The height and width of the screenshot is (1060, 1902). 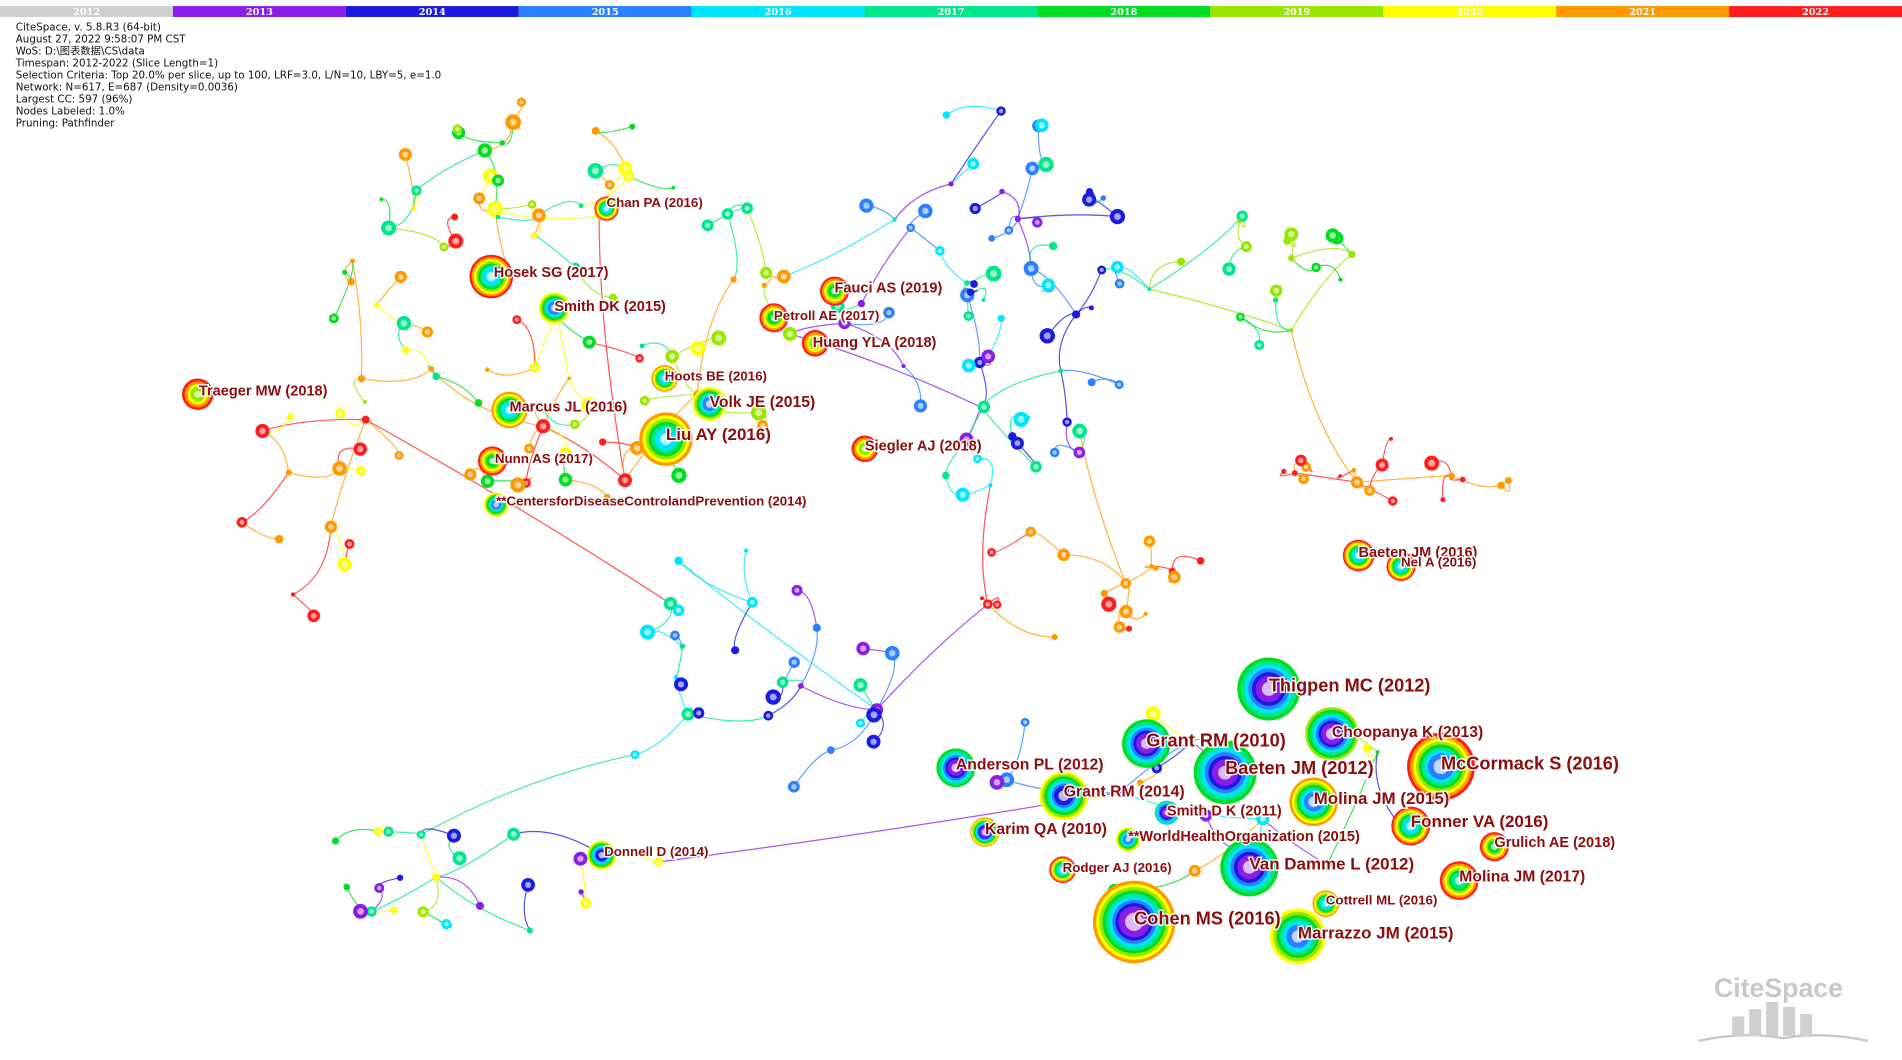 I want to click on node-label: Marcus JL (2016), so click(x=568, y=407).